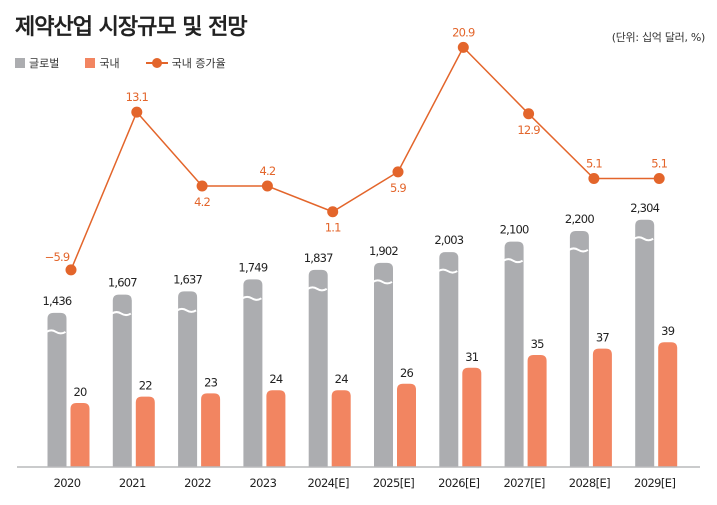 The width and height of the screenshot is (717, 505). What do you see at coordinates (398, 188) in the screenshot?
I see `growth-value-label: 5.9` at bounding box center [398, 188].